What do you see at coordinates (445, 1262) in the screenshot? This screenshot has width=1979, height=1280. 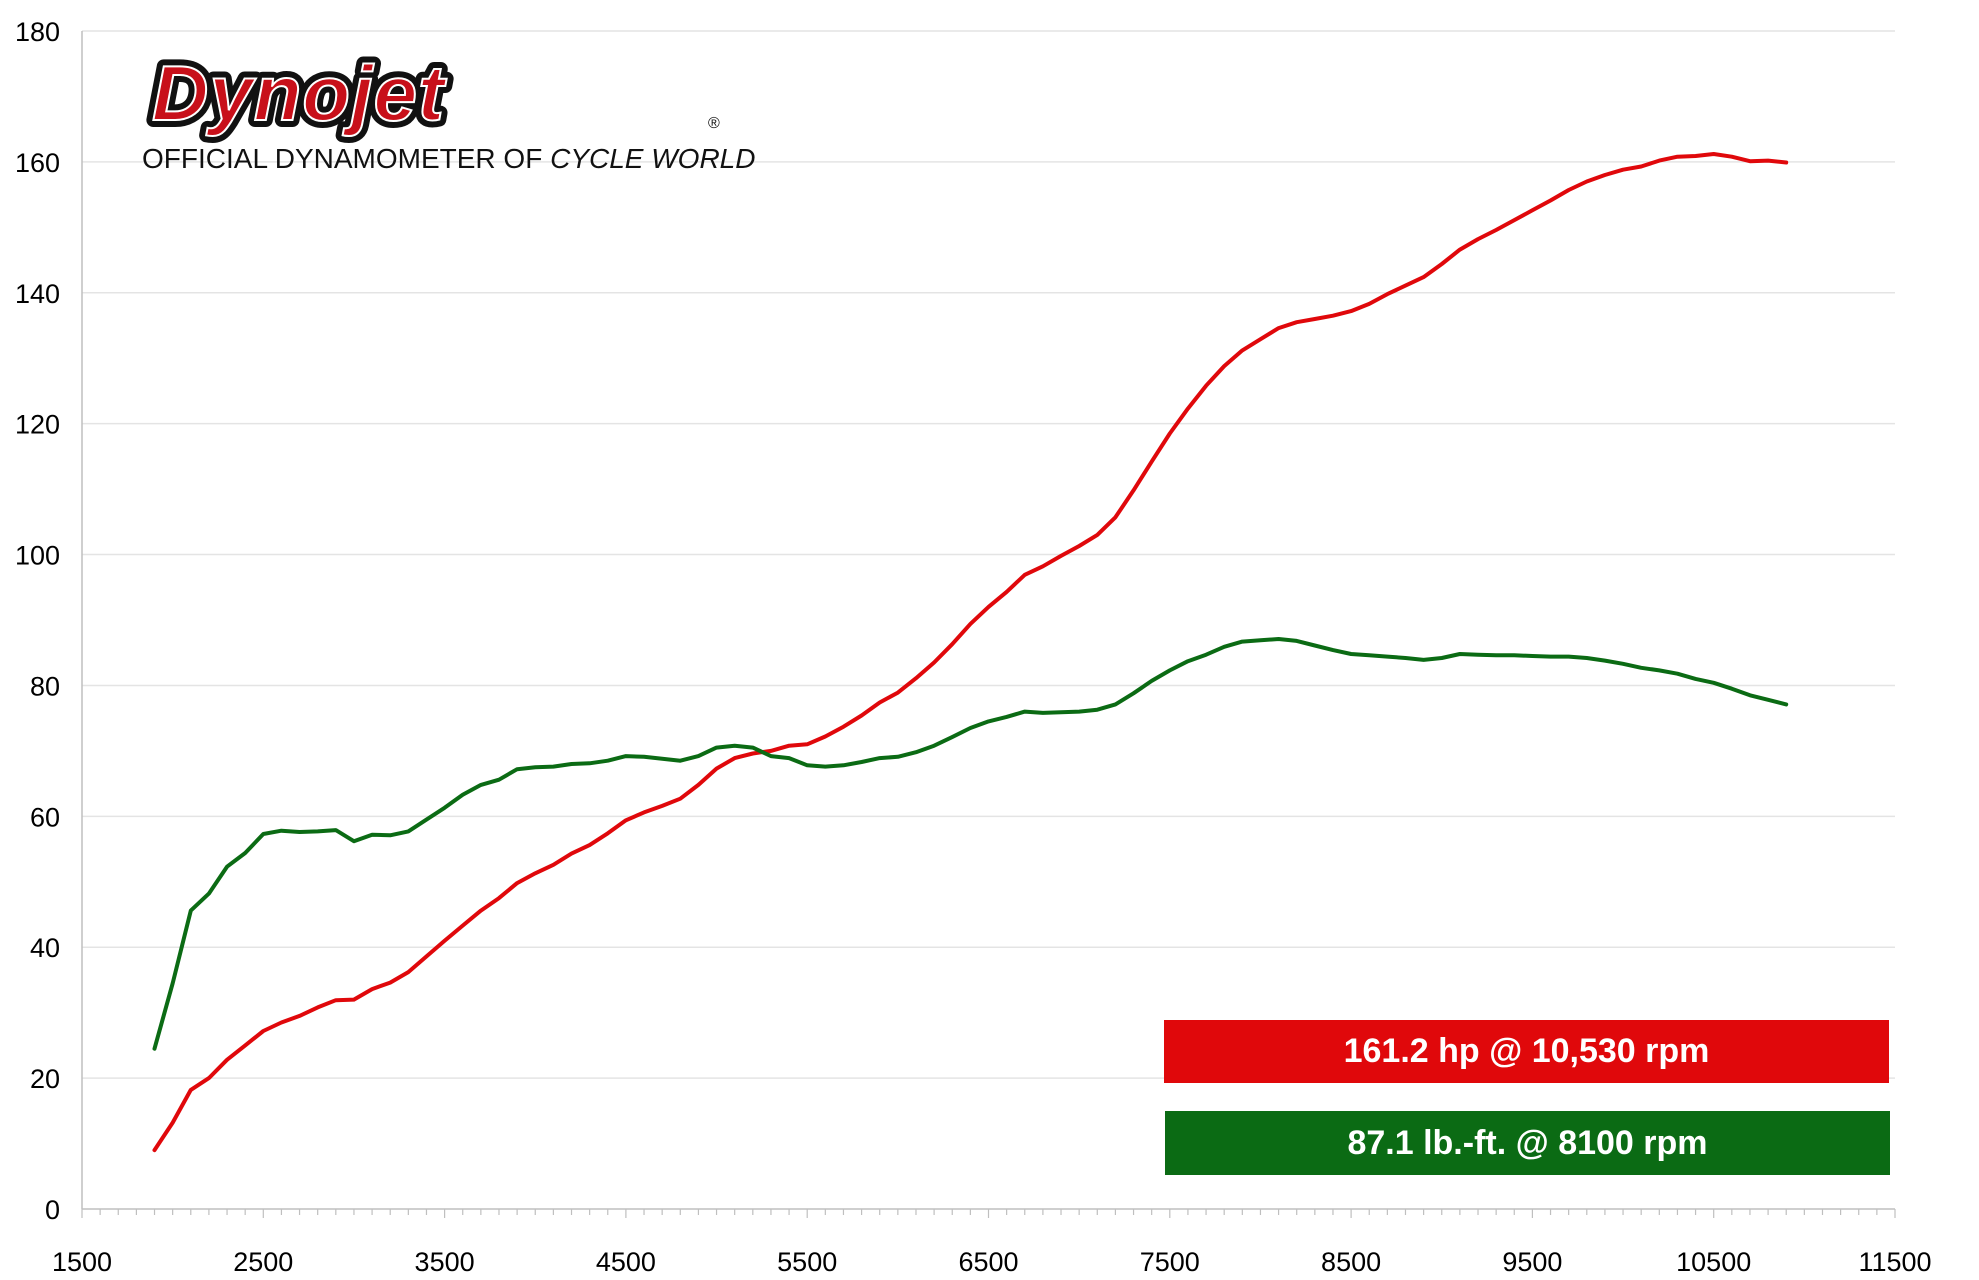 I see `x-tick-label: 3500` at bounding box center [445, 1262].